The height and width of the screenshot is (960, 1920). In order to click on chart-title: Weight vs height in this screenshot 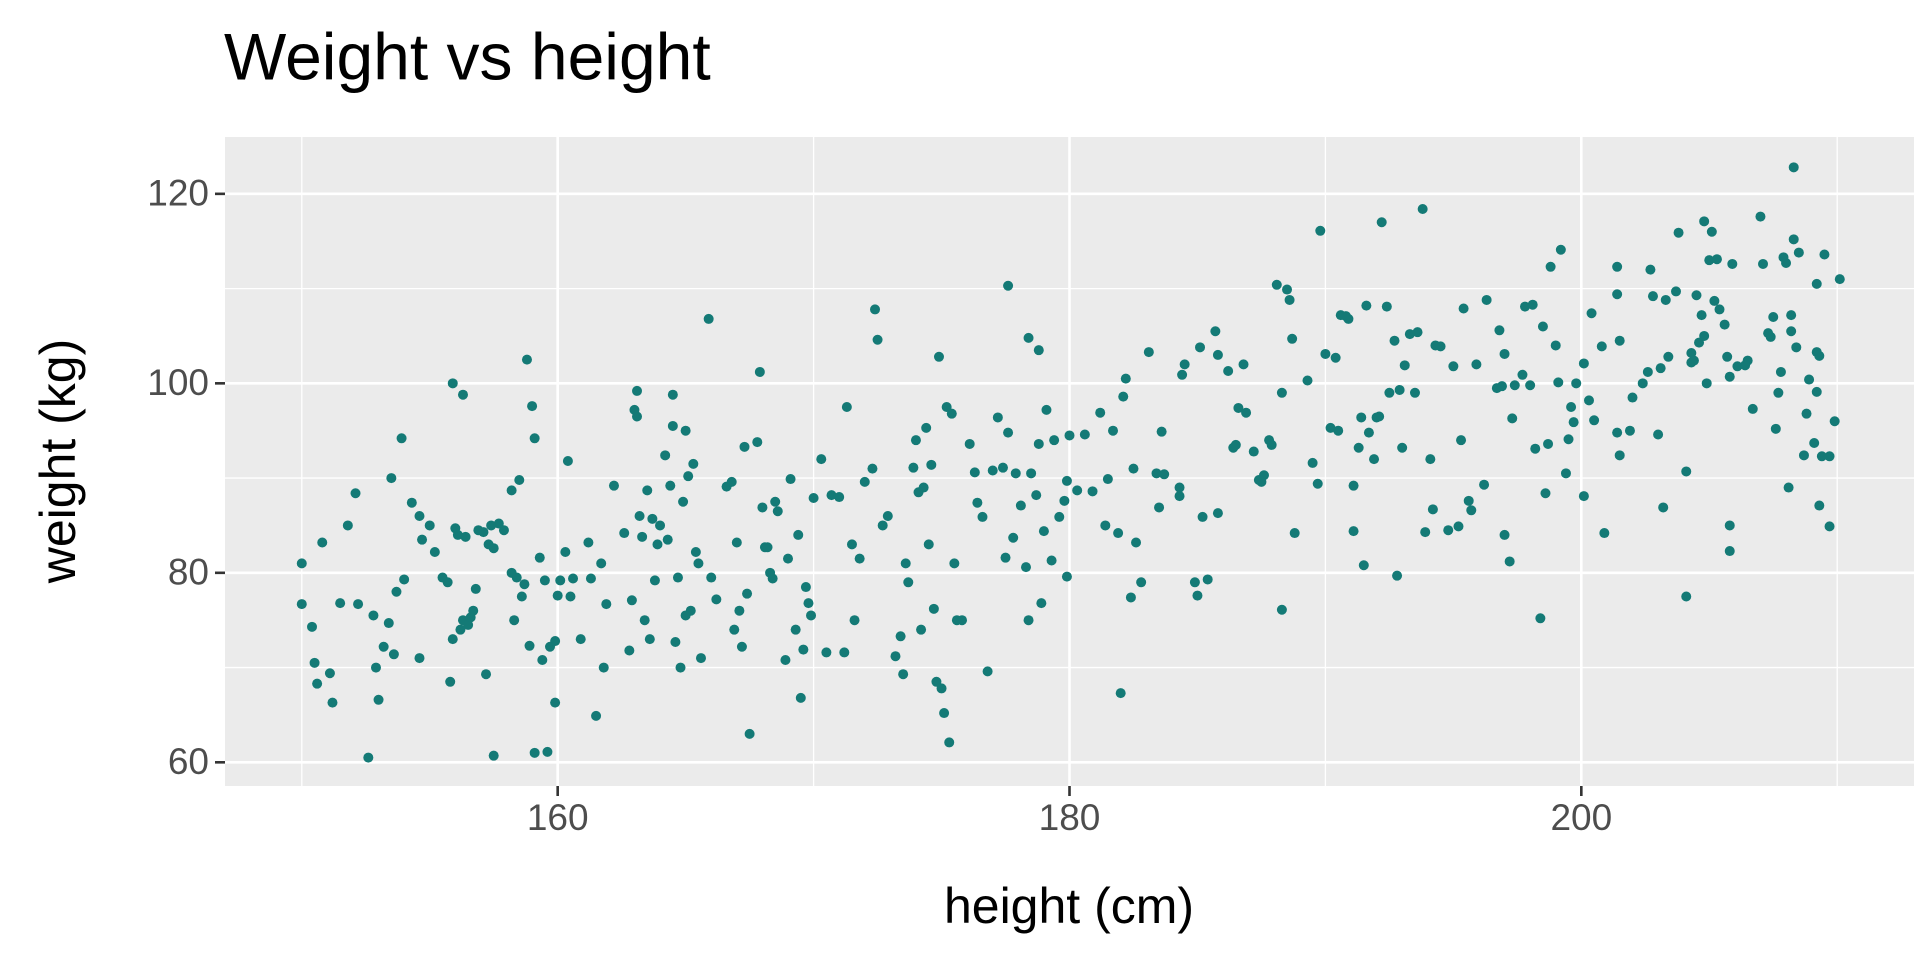, I will do `click(467, 56)`.